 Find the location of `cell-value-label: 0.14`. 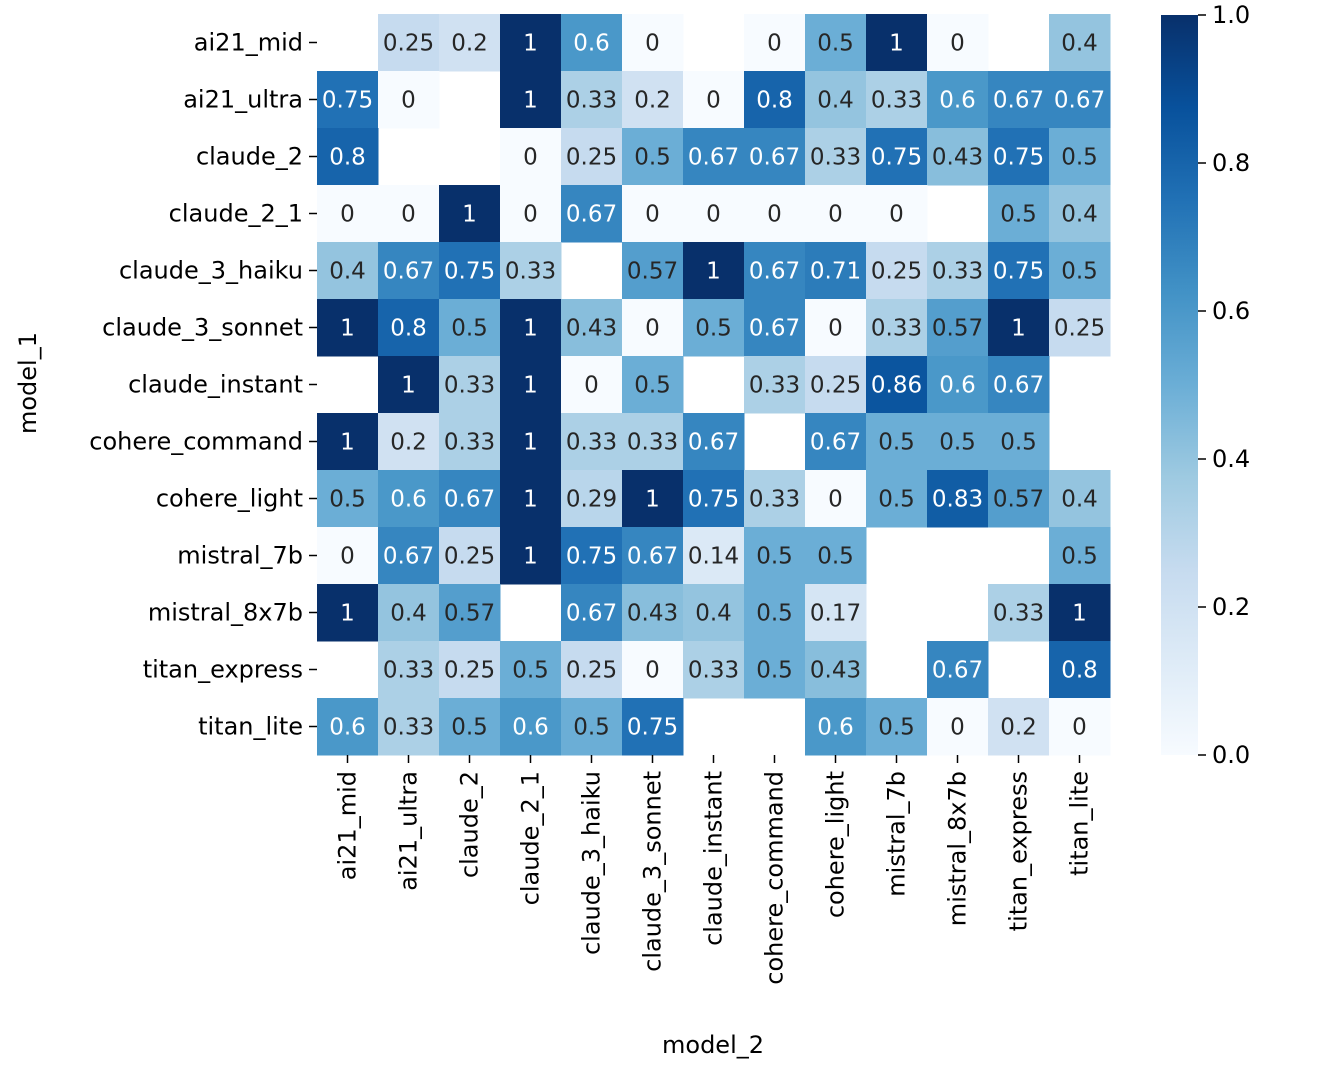

cell-value-label: 0.14 is located at coordinates (713, 557).